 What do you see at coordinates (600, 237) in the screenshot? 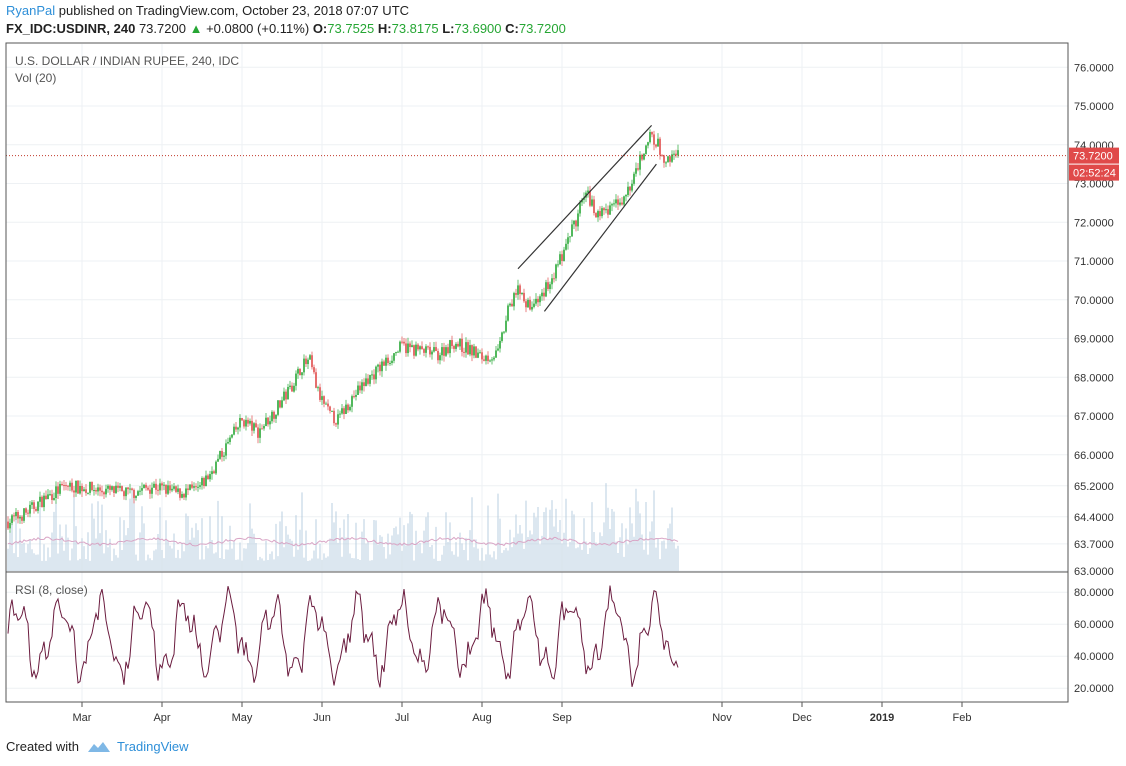
I see `channel-line` at bounding box center [600, 237].